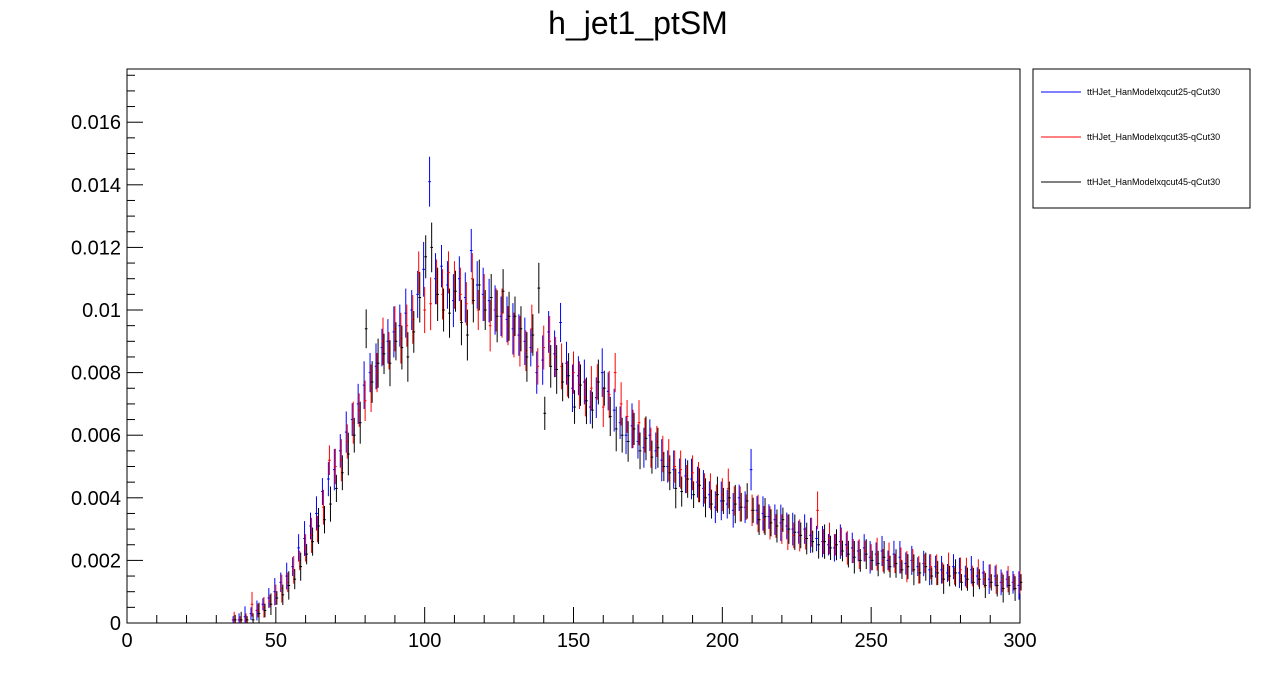 This screenshot has width=1276, height=692. What do you see at coordinates (638, 23) in the screenshot?
I see `chart-title: h_jet1_ptSM` at bounding box center [638, 23].